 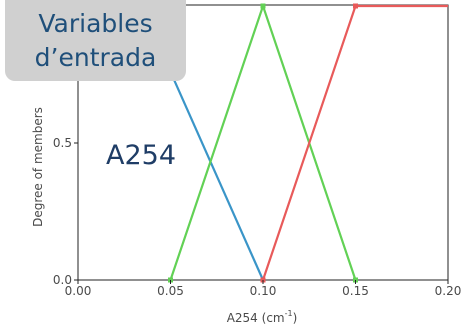 I want to click on callout-line-1: Variables, so click(x=95, y=23).